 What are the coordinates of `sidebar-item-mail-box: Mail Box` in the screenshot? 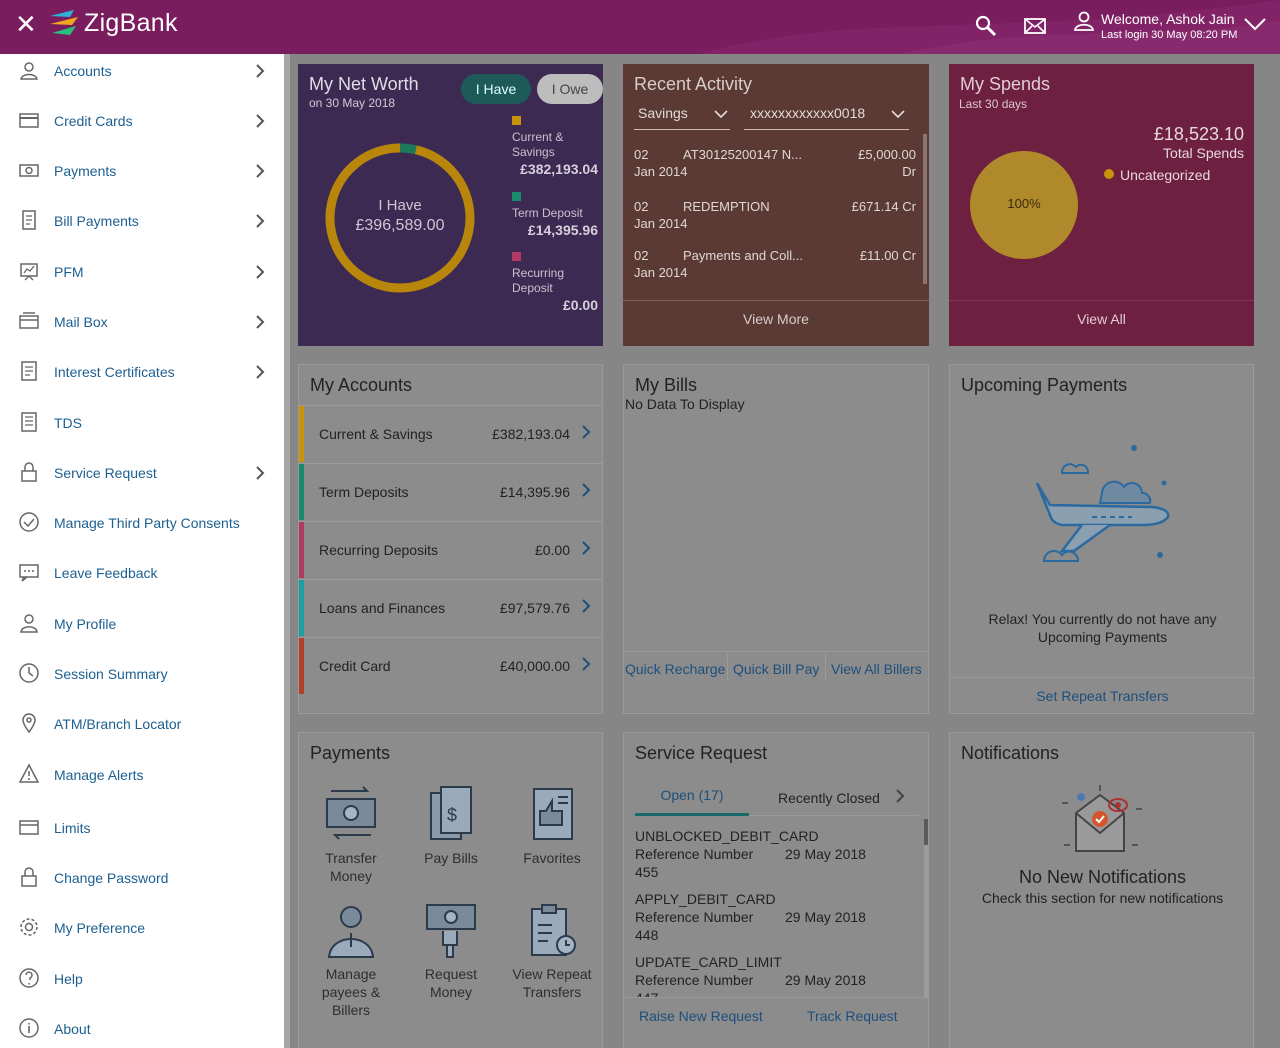 It's located at (142, 322).